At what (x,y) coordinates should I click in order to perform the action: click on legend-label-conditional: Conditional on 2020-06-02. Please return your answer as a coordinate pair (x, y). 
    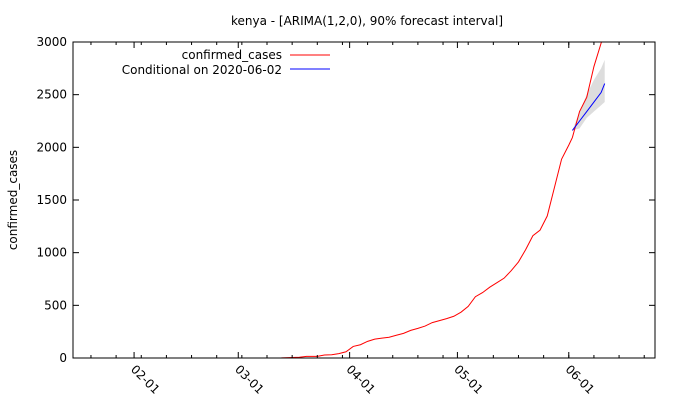
    Looking at the image, I should click on (202, 70).